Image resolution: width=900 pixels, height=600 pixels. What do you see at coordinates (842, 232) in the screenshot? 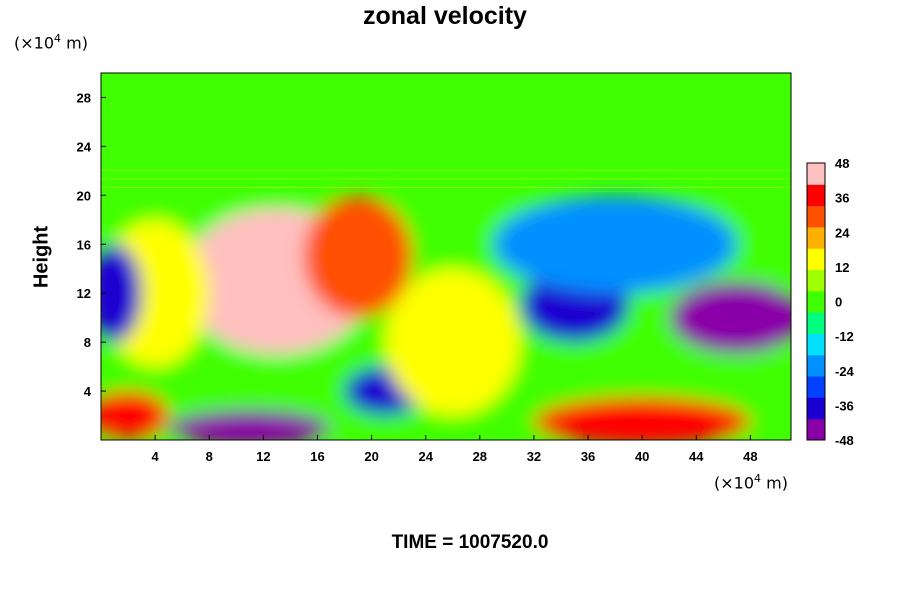
I see `colorbar-tick-label: 24` at bounding box center [842, 232].